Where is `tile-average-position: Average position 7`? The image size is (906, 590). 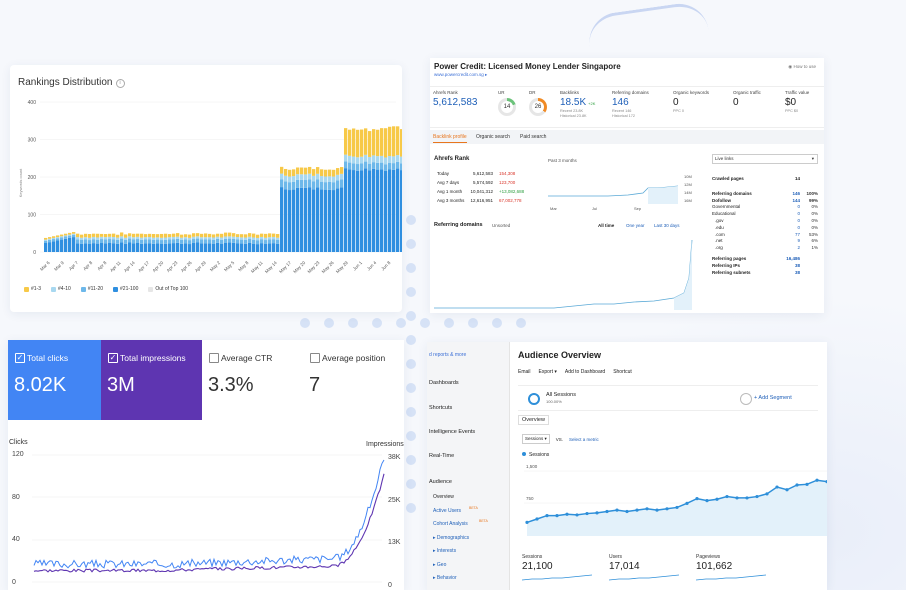 tile-average-position: Average position 7 is located at coordinates (353, 380).